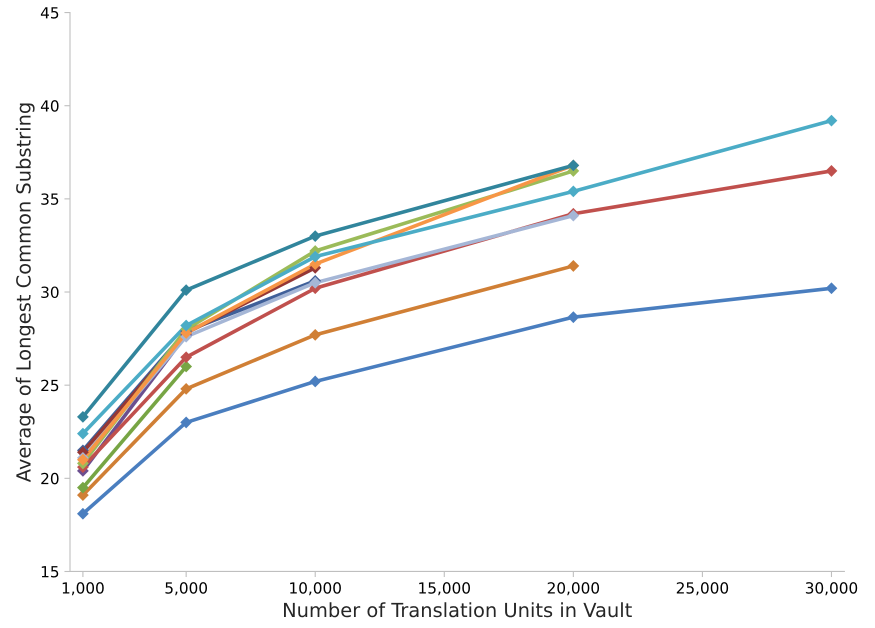  What do you see at coordinates (83, 589) in the screenshot?
I see `x-tick-label: 1,000` at bounding box center [83, 589].